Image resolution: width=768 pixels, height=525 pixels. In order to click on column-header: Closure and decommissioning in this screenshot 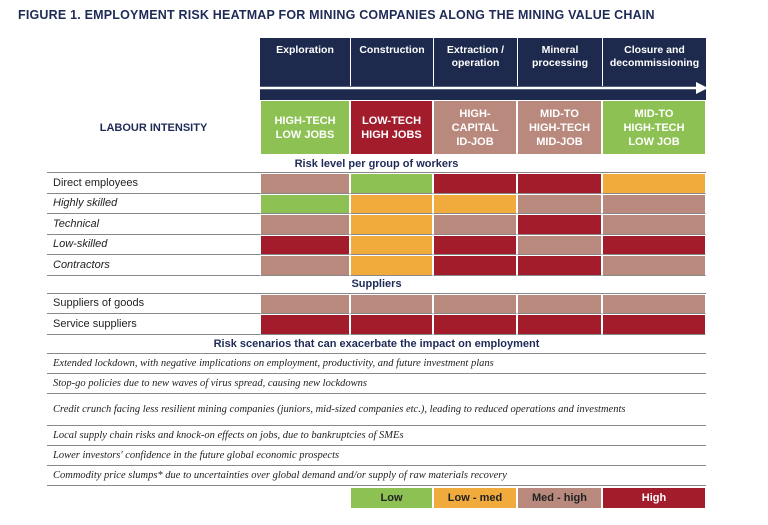, I will do `click(654, 62)`.